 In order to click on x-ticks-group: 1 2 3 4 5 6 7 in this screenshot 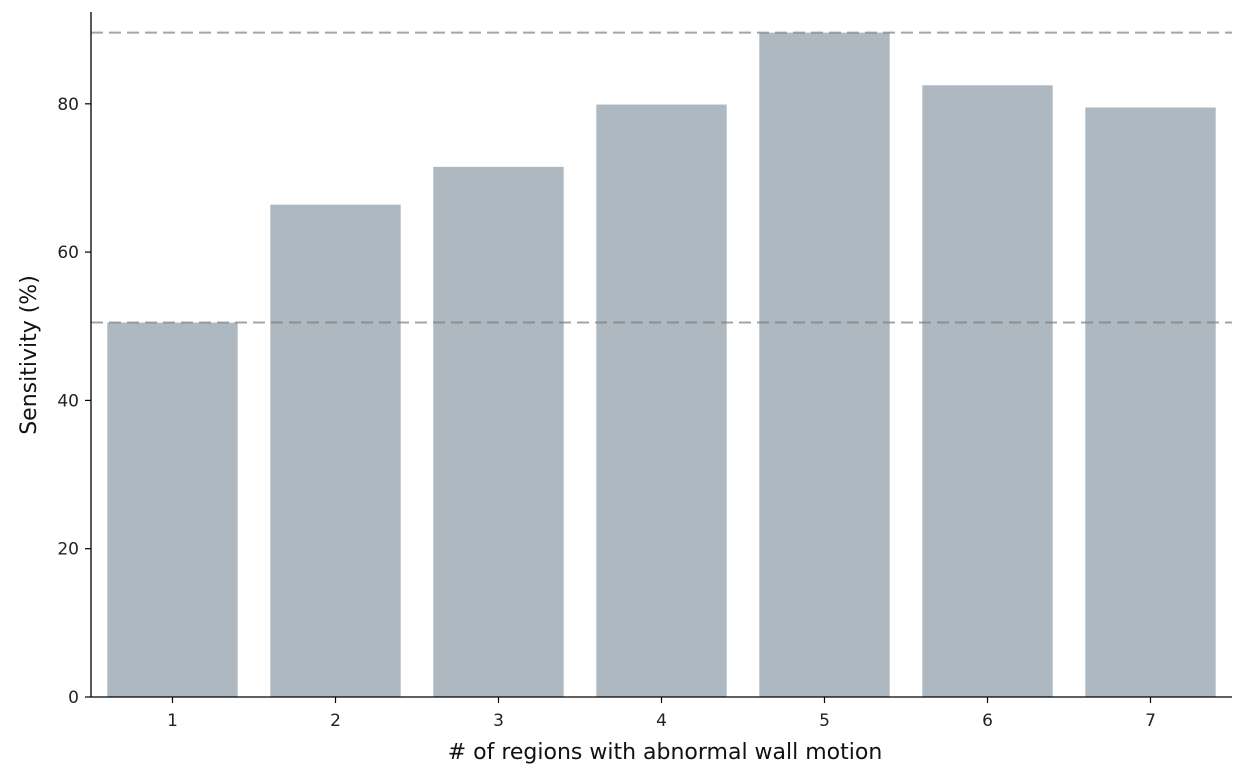, I will do `click(661, 714)`.